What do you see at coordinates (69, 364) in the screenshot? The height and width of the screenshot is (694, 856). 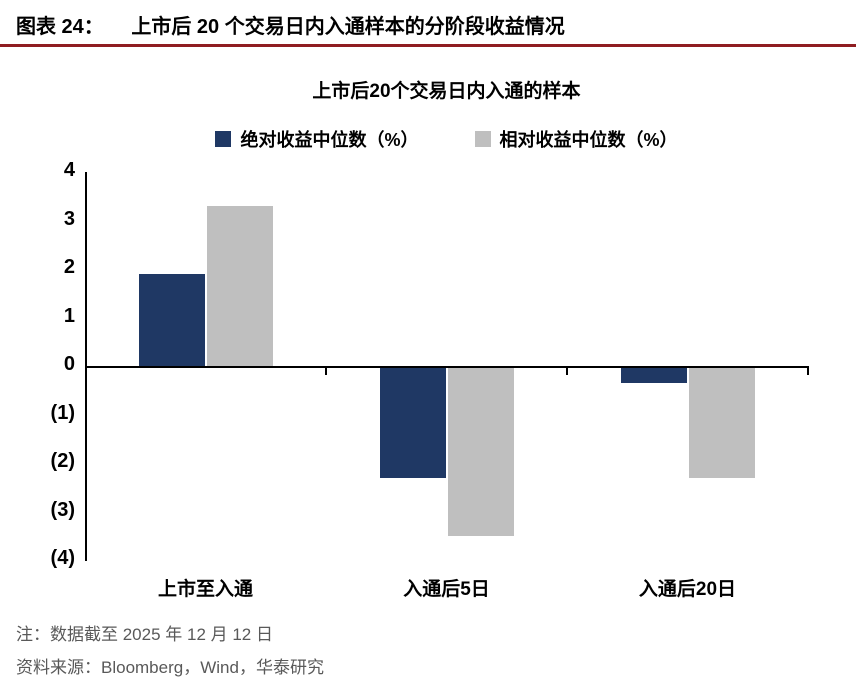 I see `y-axis-tick-label: 0` at bounding box center [69, 364].